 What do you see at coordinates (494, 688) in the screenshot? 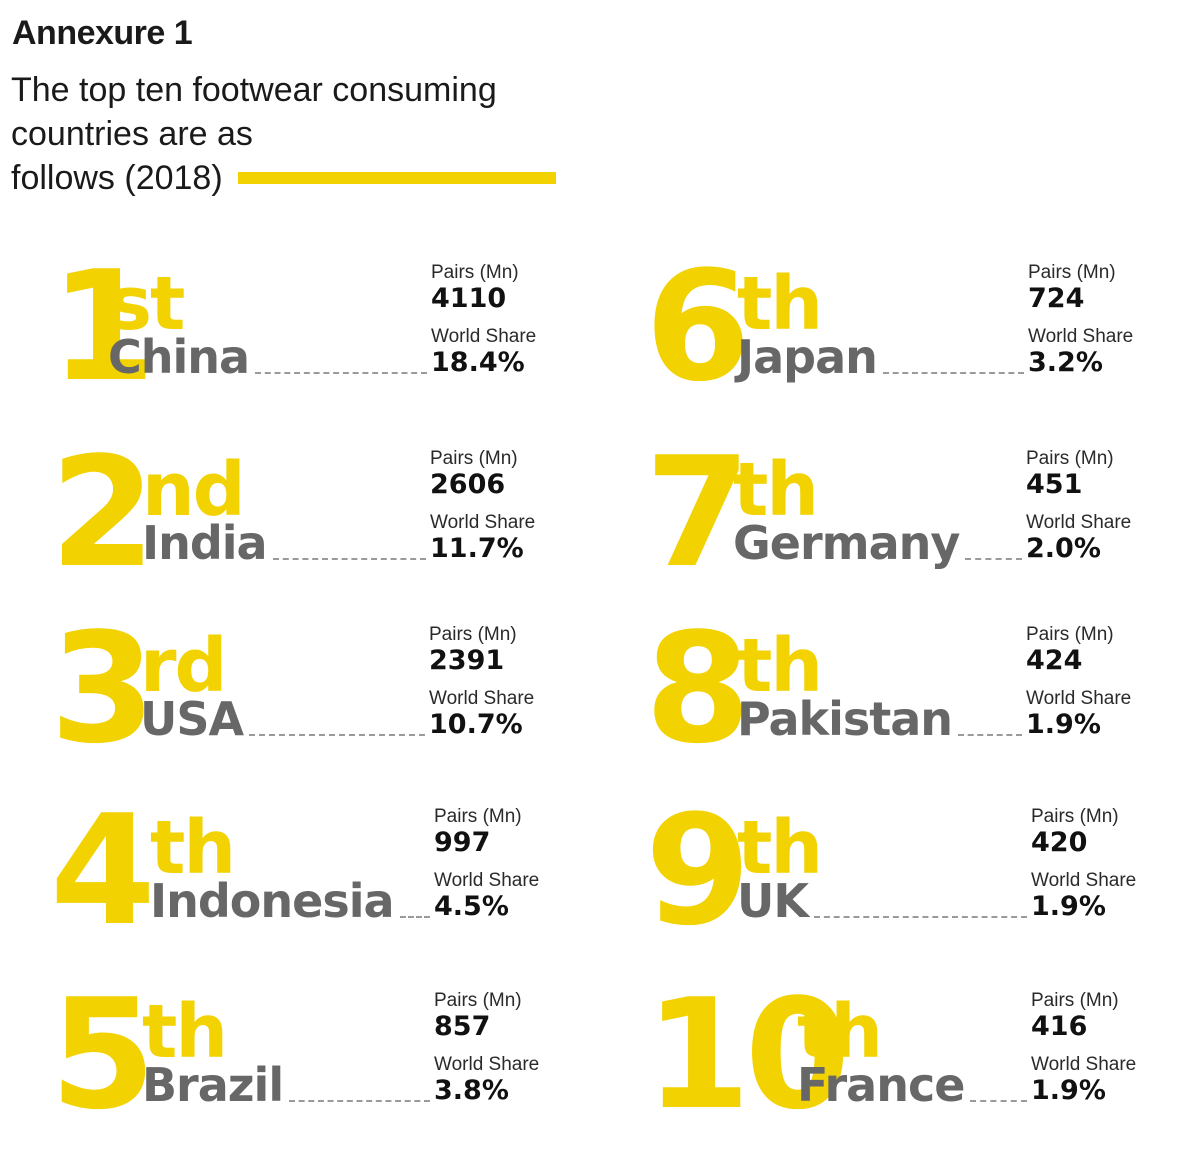
I see `stats-block: Pairs (Mn) 2391 World Share 10.7%` at bounding box center [494, 688].